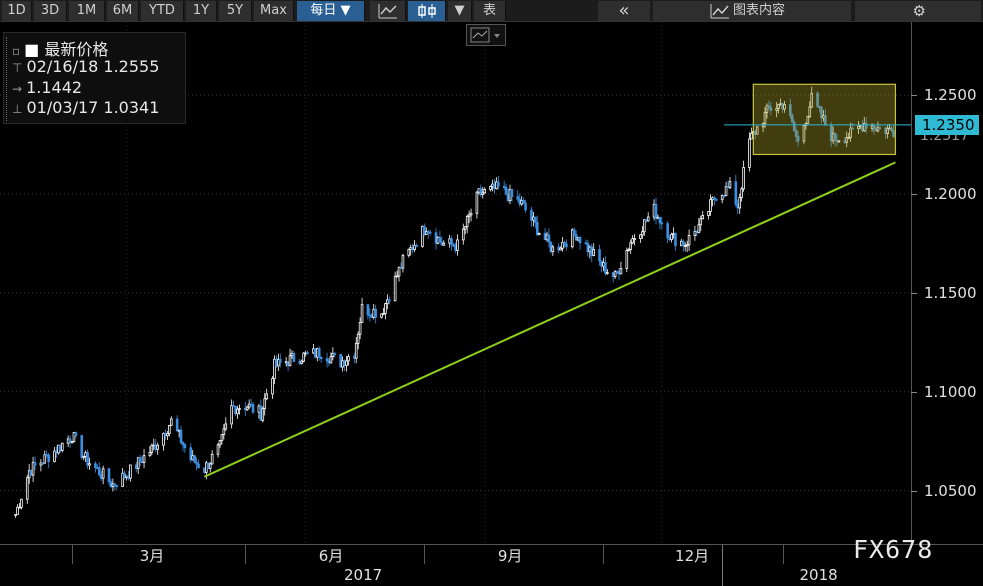 The image size is (983, 586). I want to click on chart-type-dropdown, so click(486, 35).